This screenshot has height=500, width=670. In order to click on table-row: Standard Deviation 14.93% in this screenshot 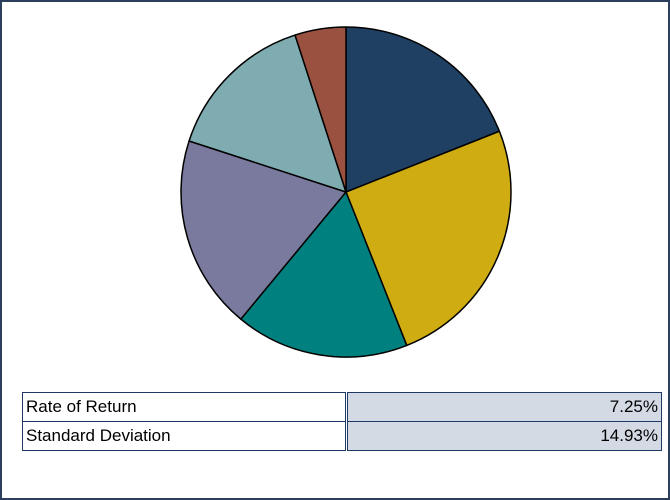, I will do `click(342, 436)`.